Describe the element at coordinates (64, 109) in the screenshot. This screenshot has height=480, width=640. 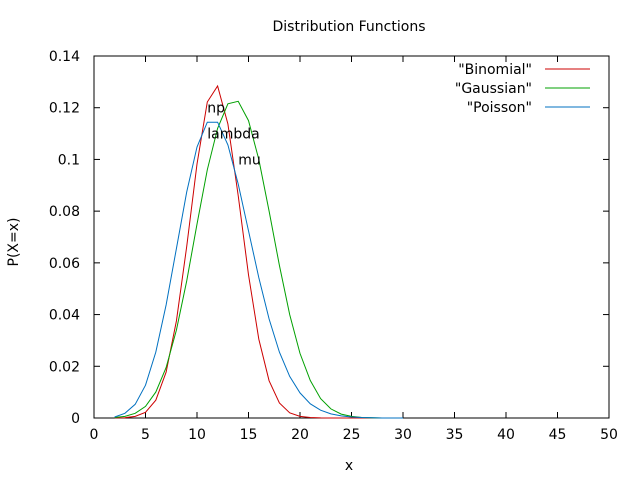
I see `y-tick-label: 0.12` at that location.